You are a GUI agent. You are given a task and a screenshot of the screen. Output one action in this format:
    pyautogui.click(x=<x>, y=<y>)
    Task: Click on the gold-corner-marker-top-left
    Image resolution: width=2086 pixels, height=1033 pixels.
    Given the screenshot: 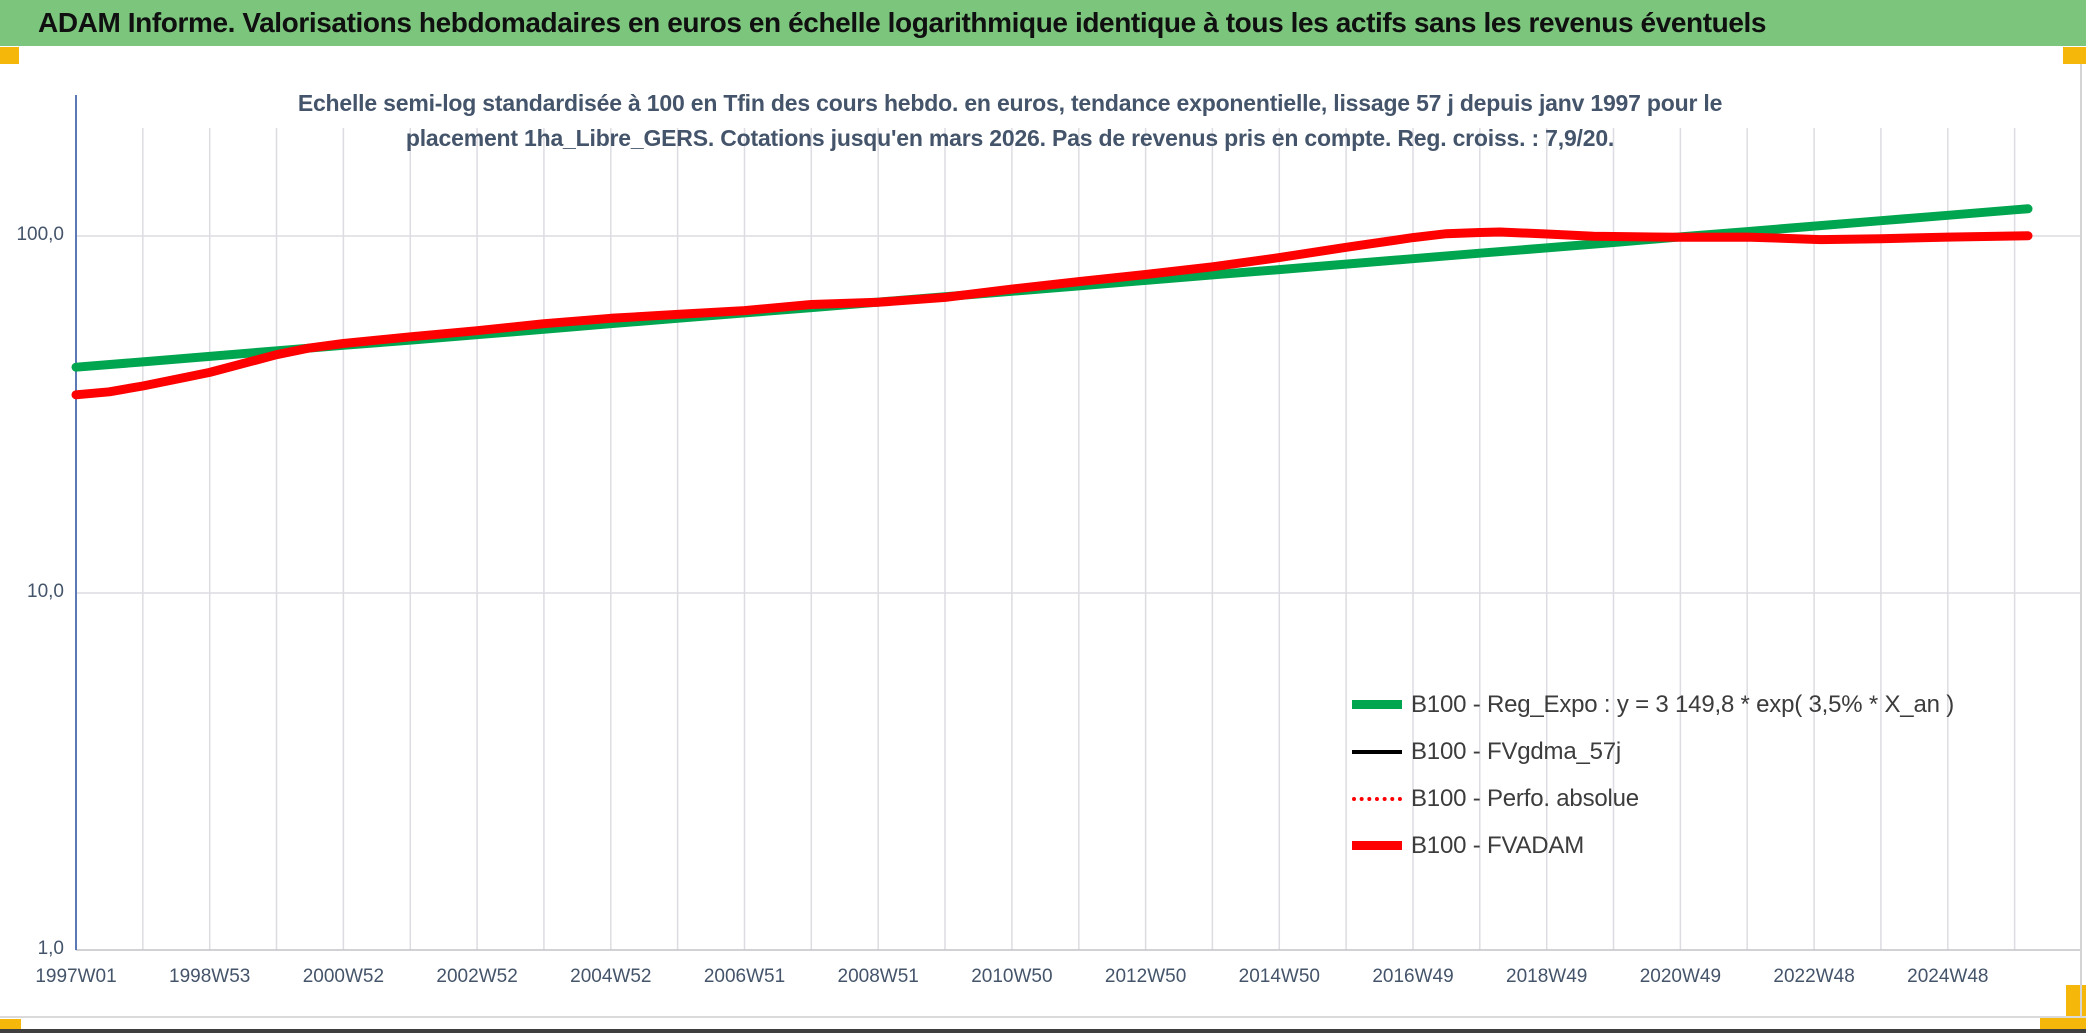 What is the action you would take?
    pyautogui.click(x=9, y=55)
    